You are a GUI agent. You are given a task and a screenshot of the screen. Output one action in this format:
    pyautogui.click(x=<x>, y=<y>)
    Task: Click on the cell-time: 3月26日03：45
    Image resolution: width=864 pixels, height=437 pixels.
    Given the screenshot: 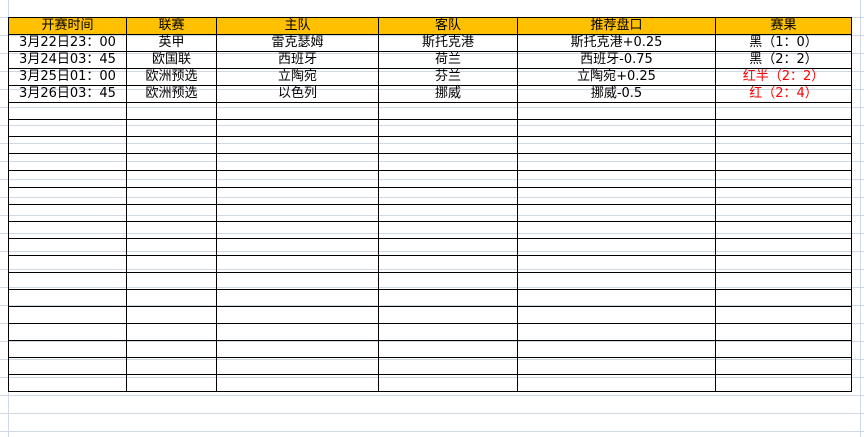 What is the action you would take?
    pyautogui.click(x=67, y=94)
    